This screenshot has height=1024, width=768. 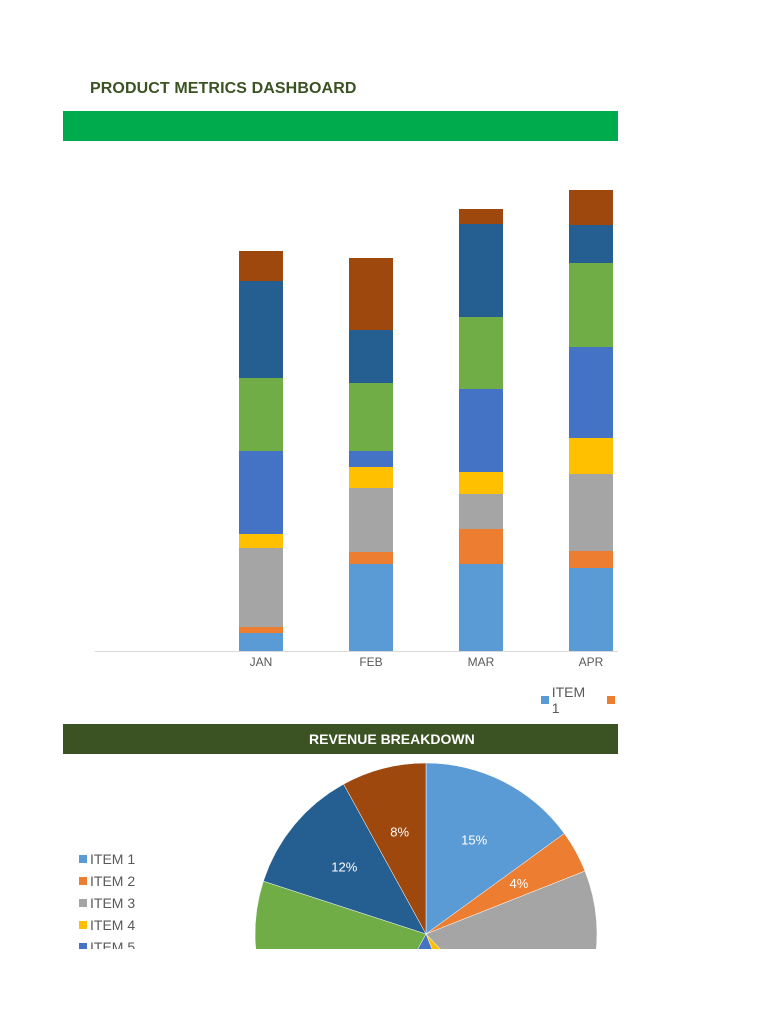 I want to click on pie-legend-item: ITEM 5, so click(x=107, y=942).